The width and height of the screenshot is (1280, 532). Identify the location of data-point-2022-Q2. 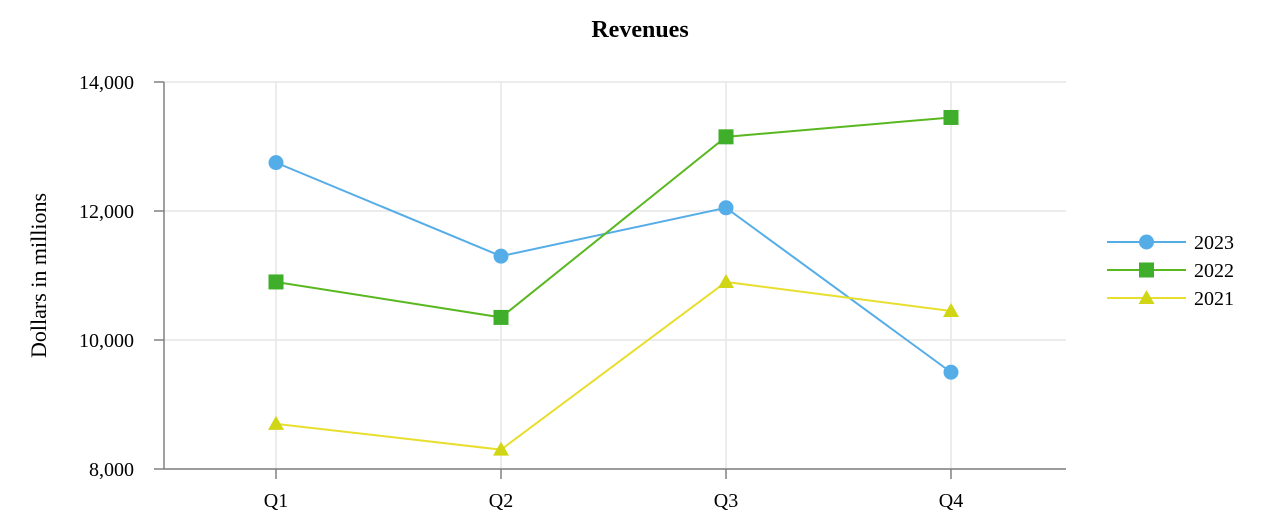
(501, 317).